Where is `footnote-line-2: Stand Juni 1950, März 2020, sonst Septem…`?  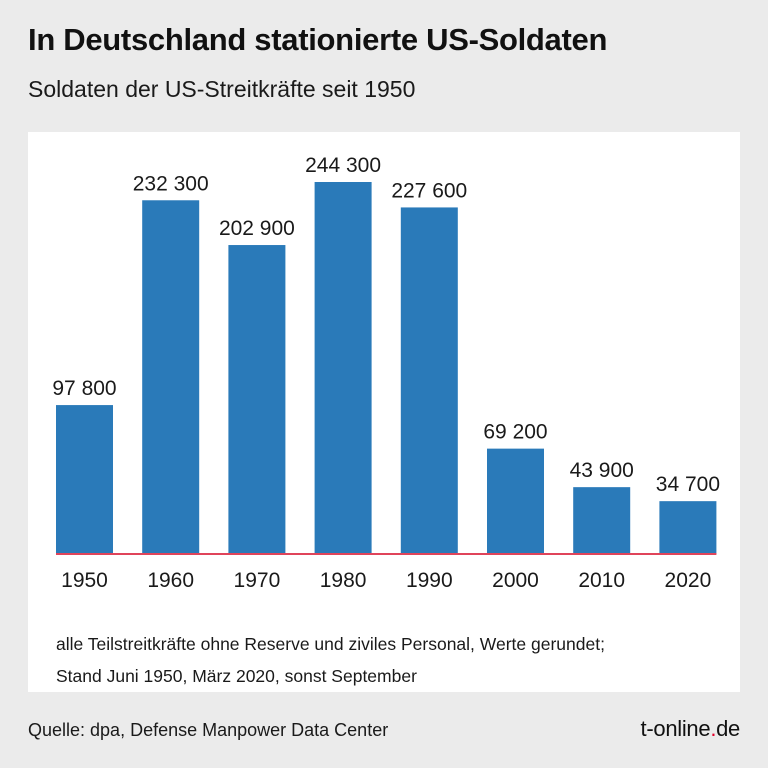 footnote-line-2: Stand Juni 1950, März 2020, sonst Septem… is located at coordinates (236, 676).